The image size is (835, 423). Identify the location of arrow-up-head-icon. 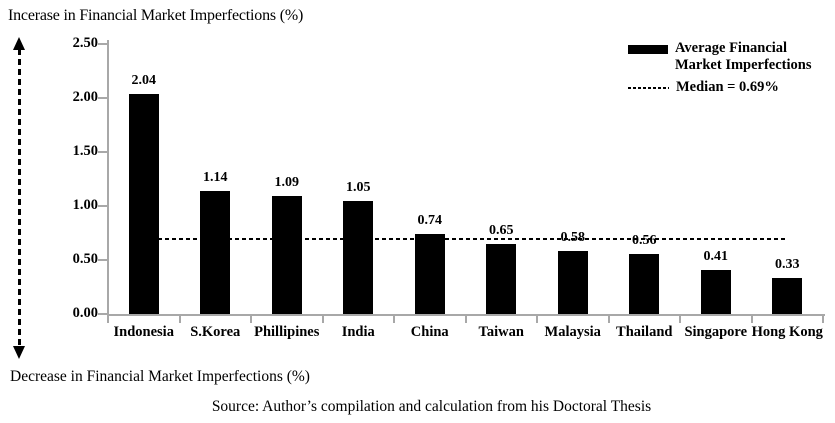
(19, 43).